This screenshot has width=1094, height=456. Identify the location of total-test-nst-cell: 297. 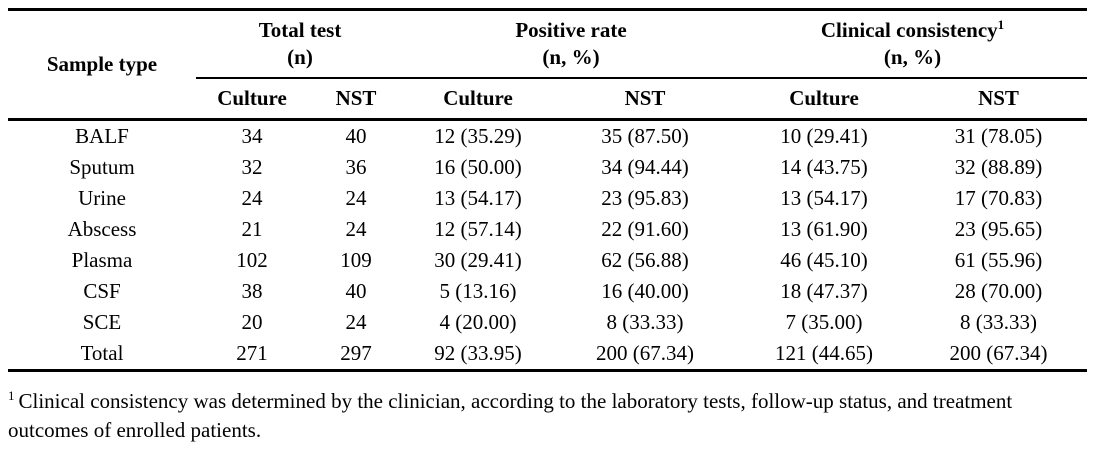
(356, 353).